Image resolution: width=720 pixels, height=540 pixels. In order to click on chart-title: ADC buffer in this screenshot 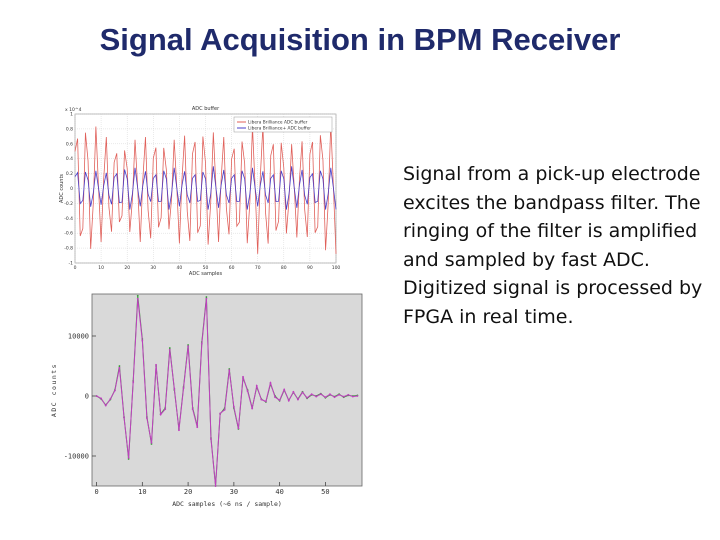, I will do `click(206, 109)`.